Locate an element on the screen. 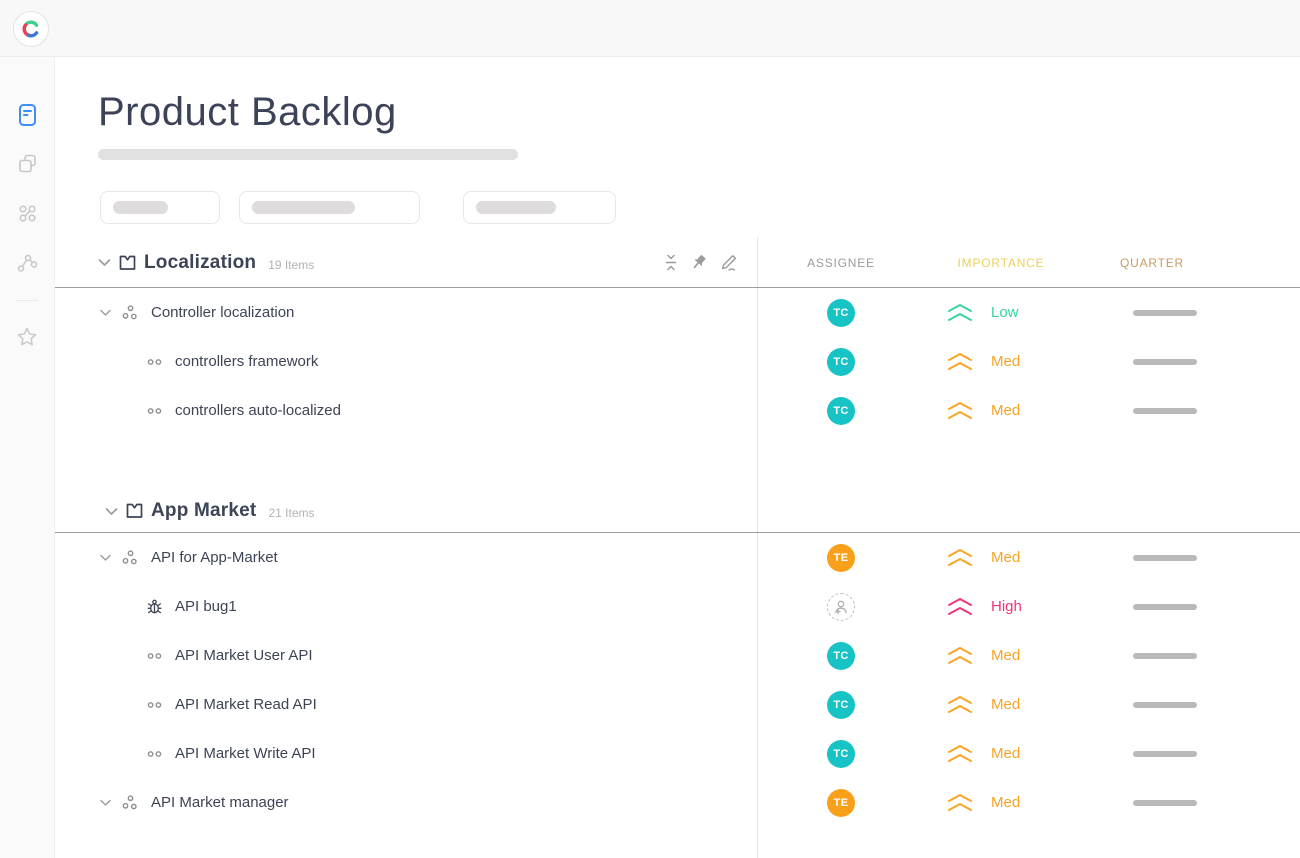 This screenshot has height=858, width=1300. page-title: Product Backlog is located at coordinates (247, 112).